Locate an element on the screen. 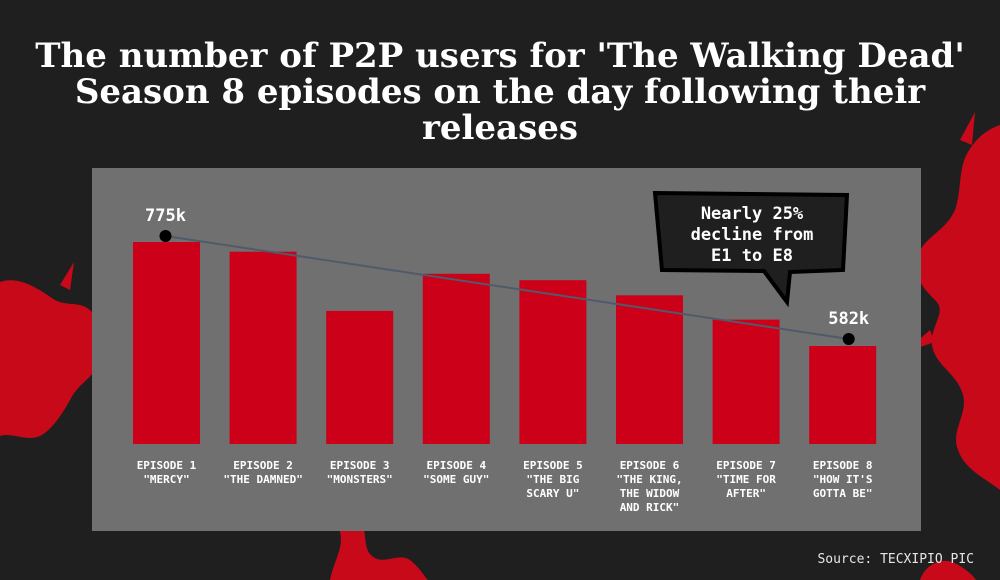  source-note: Source: TECXIPIO PIC is located at coordinates (895, 559).